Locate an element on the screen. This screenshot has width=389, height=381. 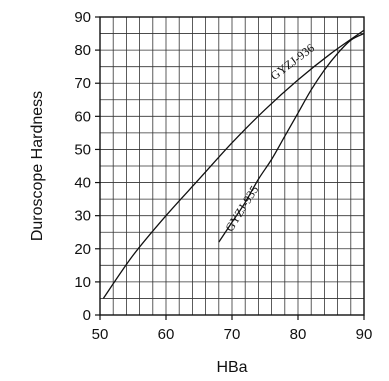
y-axis-label: Duroscope Hardness is located at coordinates (37, 166).